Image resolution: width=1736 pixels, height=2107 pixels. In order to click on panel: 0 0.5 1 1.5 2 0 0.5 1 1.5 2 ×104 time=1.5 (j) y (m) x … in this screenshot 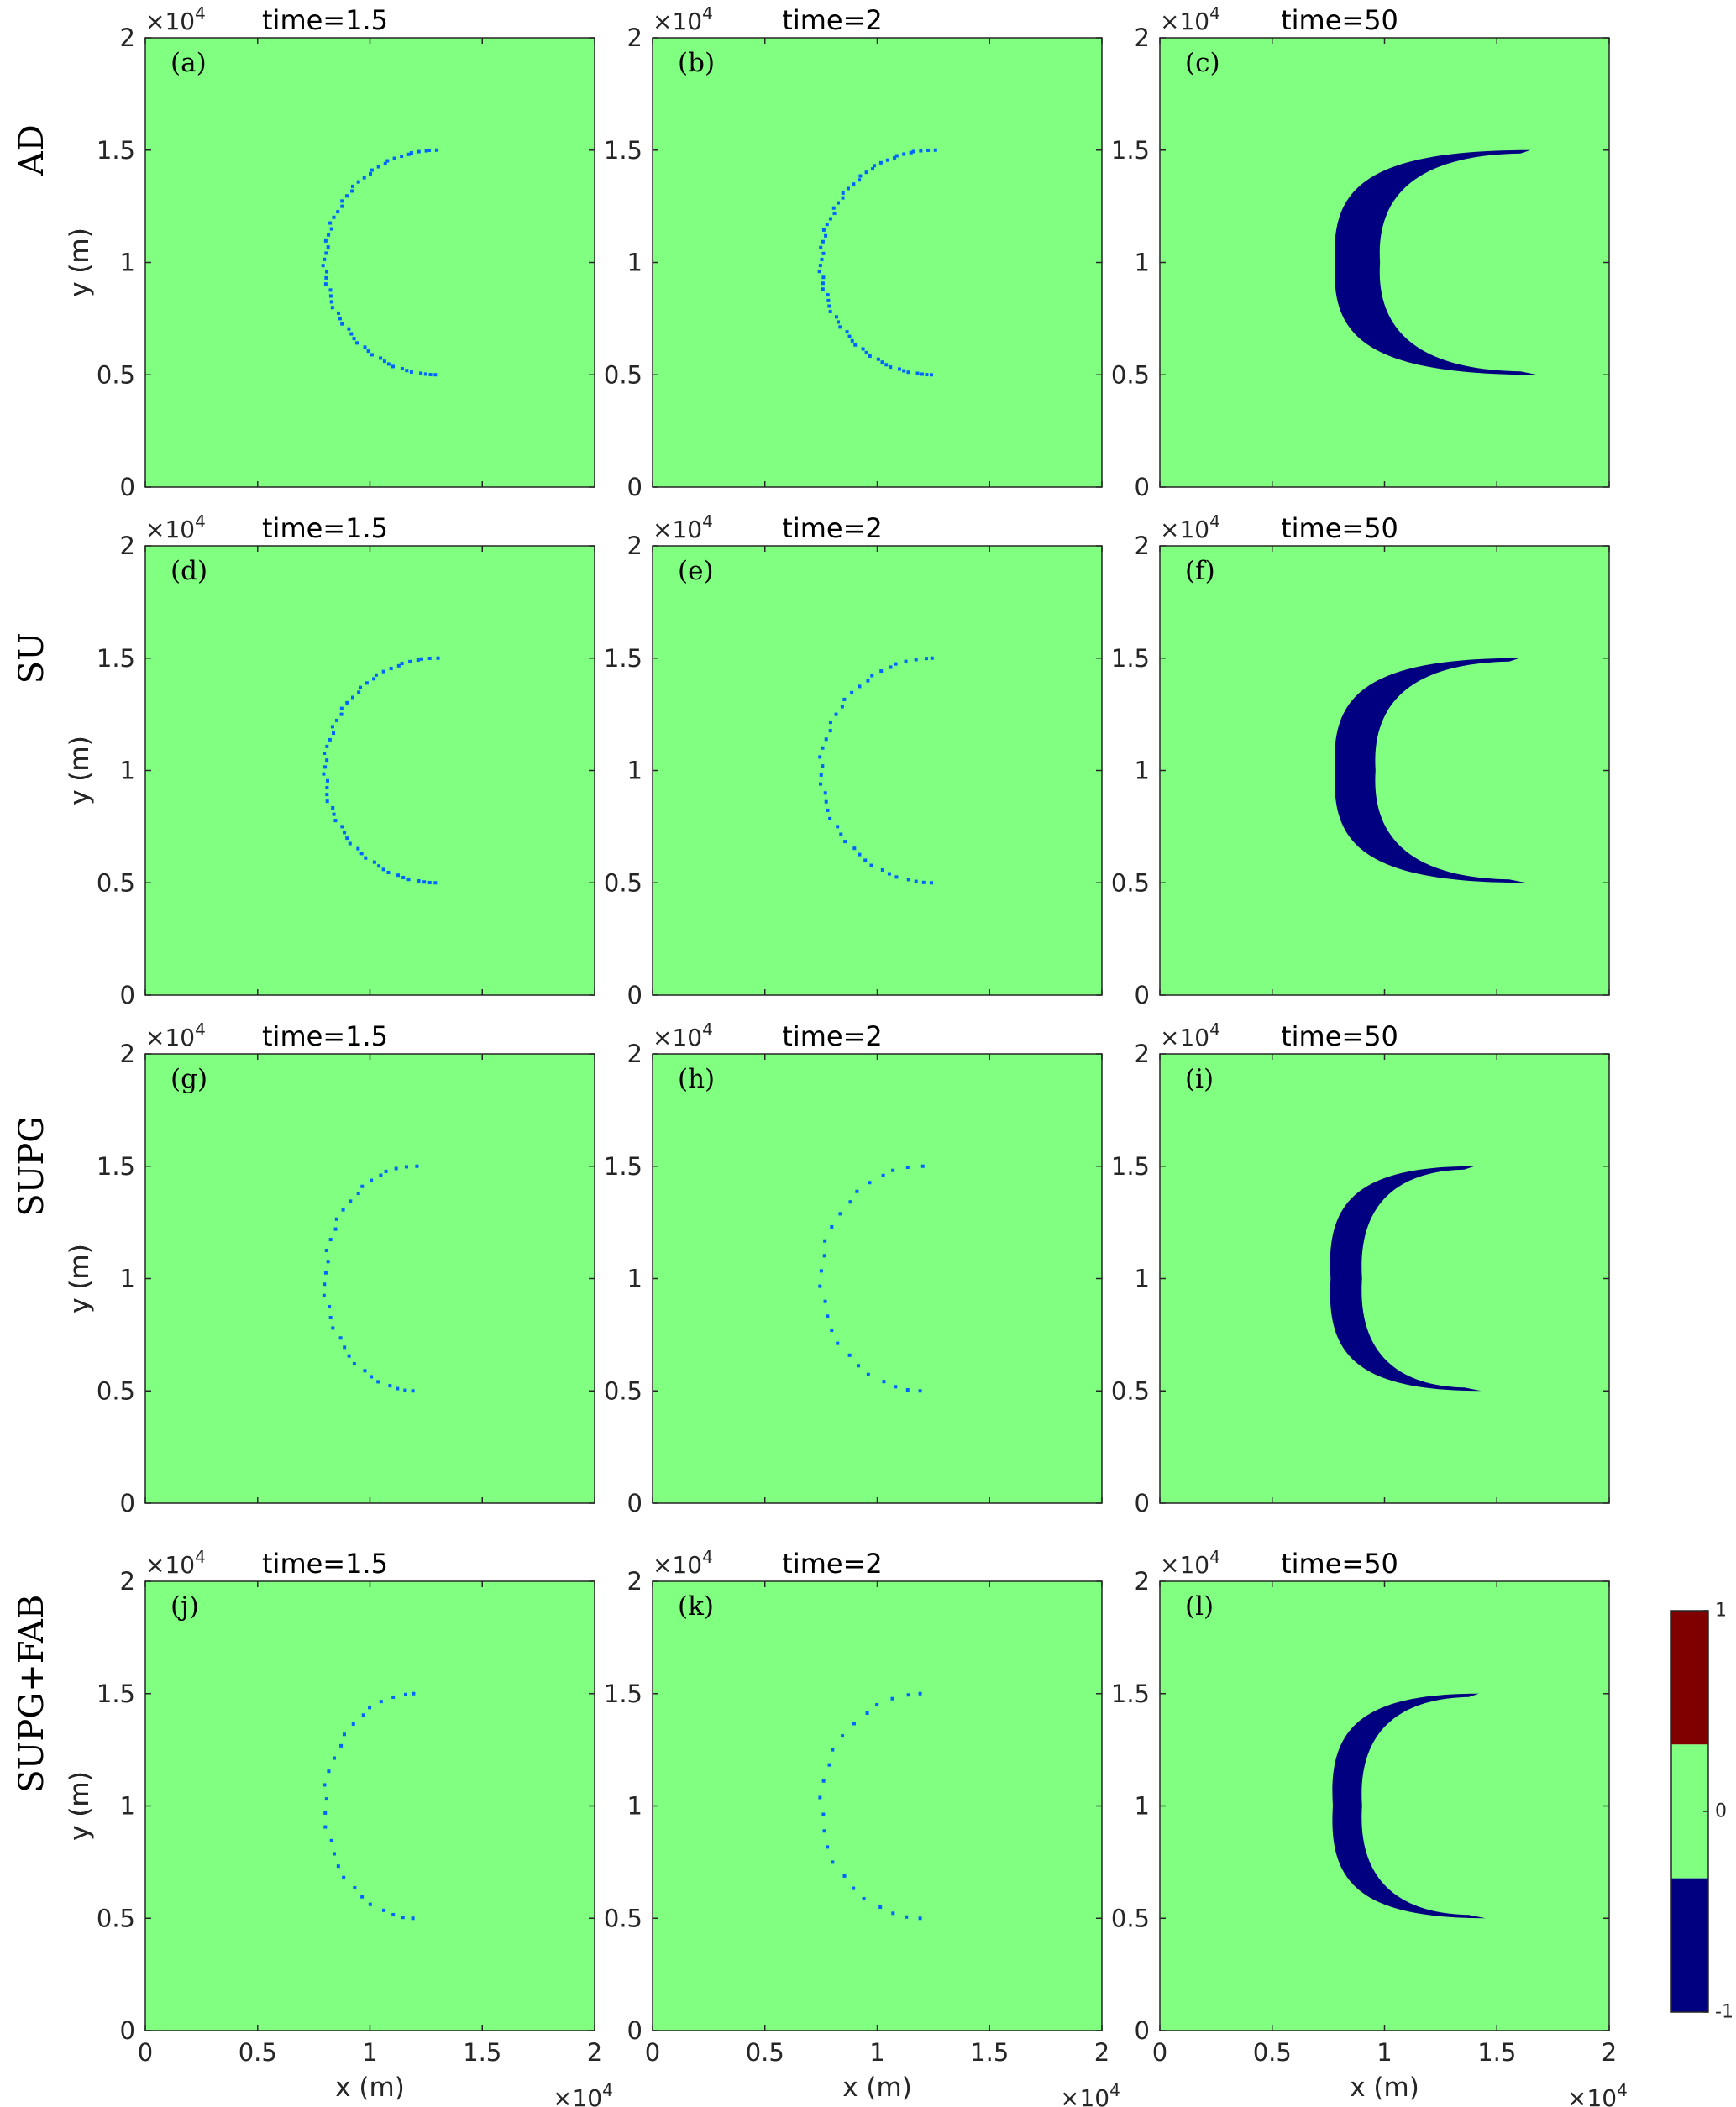, I will do `click(339, 1827)`.